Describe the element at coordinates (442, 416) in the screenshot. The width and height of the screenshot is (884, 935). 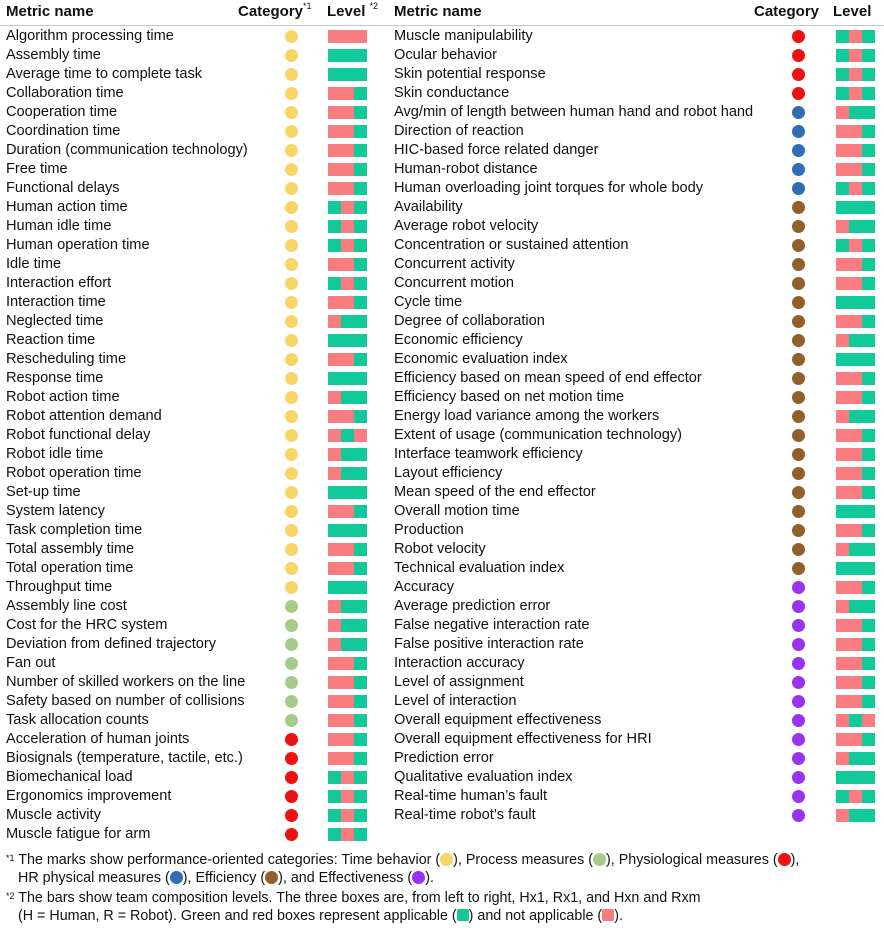
I see `table-row: Robot attention demand` at that location.